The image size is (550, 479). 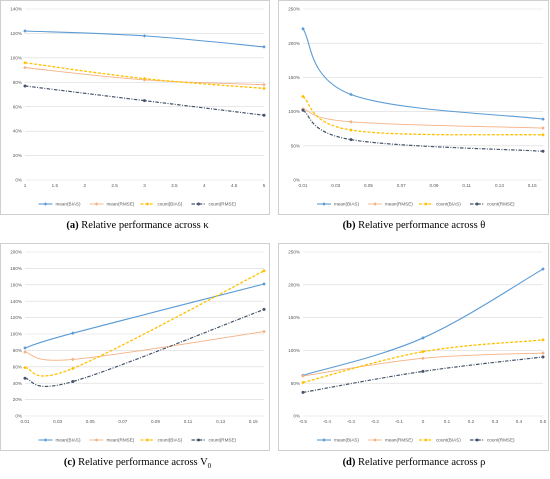 What do you see at coordinates (55, 185) in the screenshot?
I see `x-tick-label: 1.5` at bounding box center [55, 185].